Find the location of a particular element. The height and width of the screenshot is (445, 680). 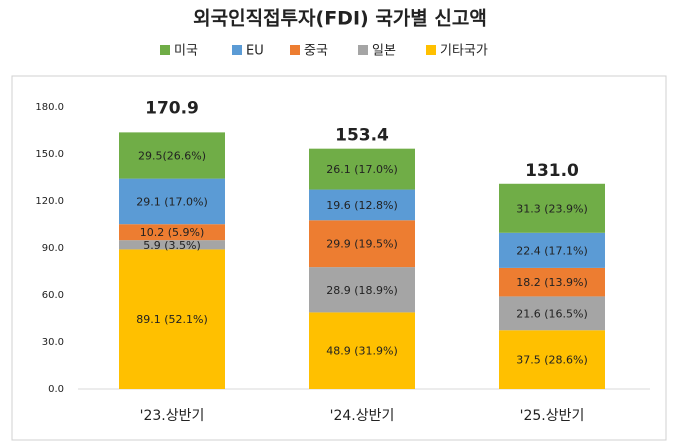

legend-label: 일본 is located at coordinates (384, 51).